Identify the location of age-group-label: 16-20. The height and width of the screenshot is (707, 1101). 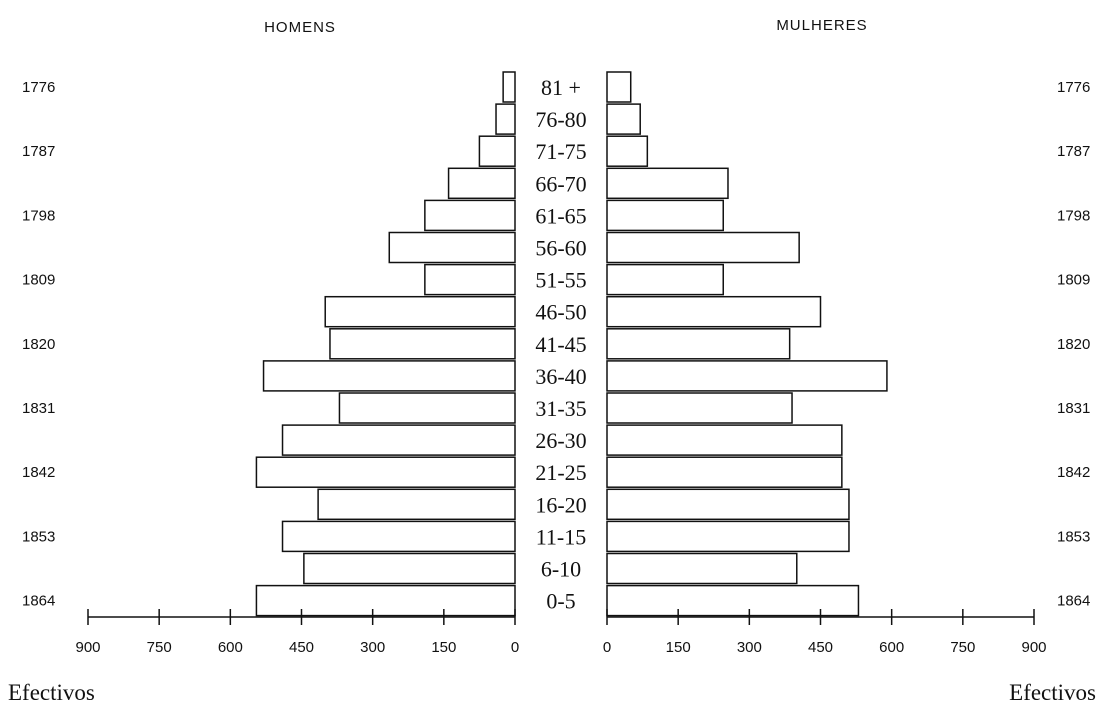
(560, 504).